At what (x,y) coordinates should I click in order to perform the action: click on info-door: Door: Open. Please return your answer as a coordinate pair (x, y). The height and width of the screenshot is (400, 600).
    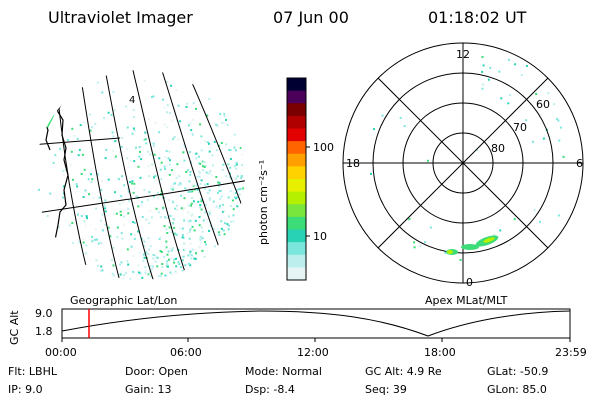
    Looking at the image, I should click on (156, 371).